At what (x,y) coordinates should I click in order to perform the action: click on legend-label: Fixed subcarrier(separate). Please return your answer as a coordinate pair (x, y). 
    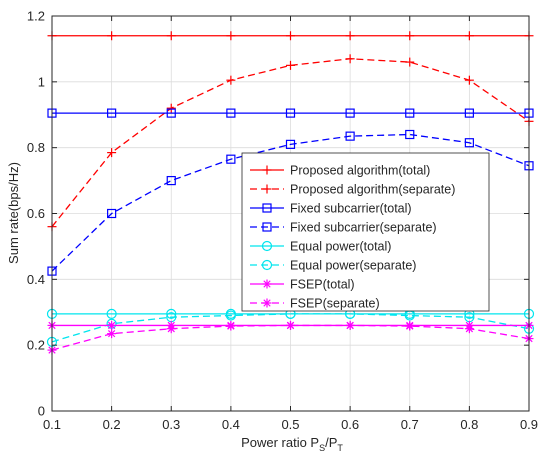
    Looking at the image, I should click on (363, 228).